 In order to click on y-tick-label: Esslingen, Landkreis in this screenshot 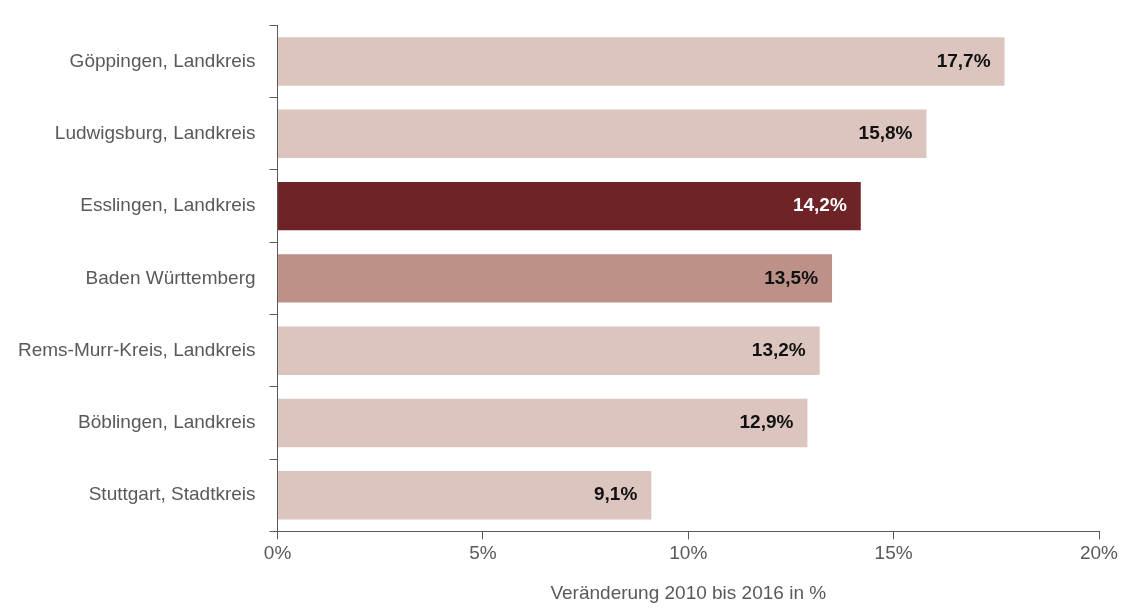, I will do `click(168, 205)`.